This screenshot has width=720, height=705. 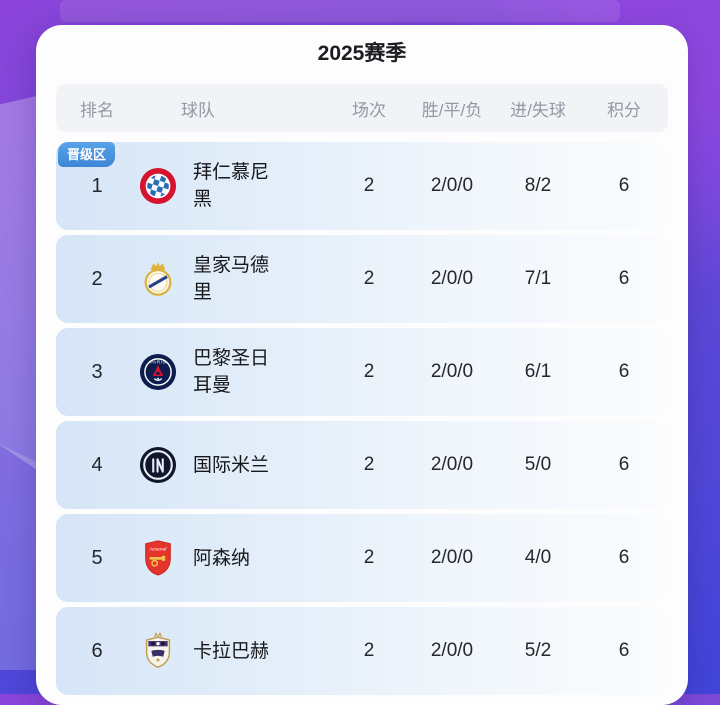 I want to click on team-cell: PARIS 巴黎圣日耳曼, so click(x=234, y=372).